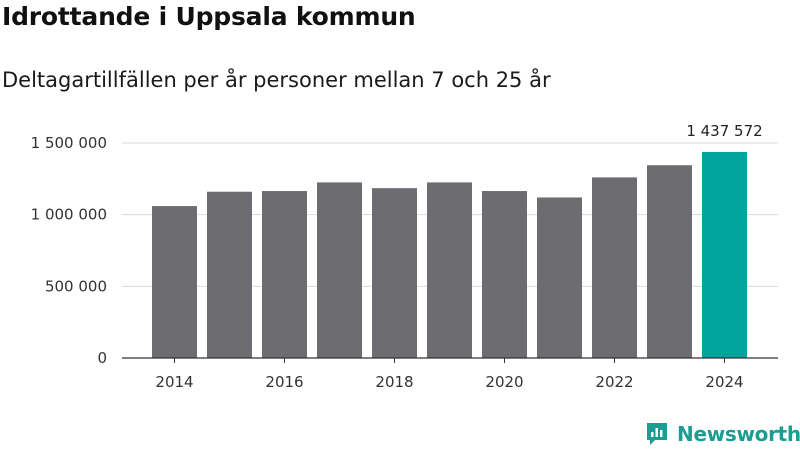 This screenshot has height=450, width=800. I want to click on x-tick-label: 2022, so click(614, 382).